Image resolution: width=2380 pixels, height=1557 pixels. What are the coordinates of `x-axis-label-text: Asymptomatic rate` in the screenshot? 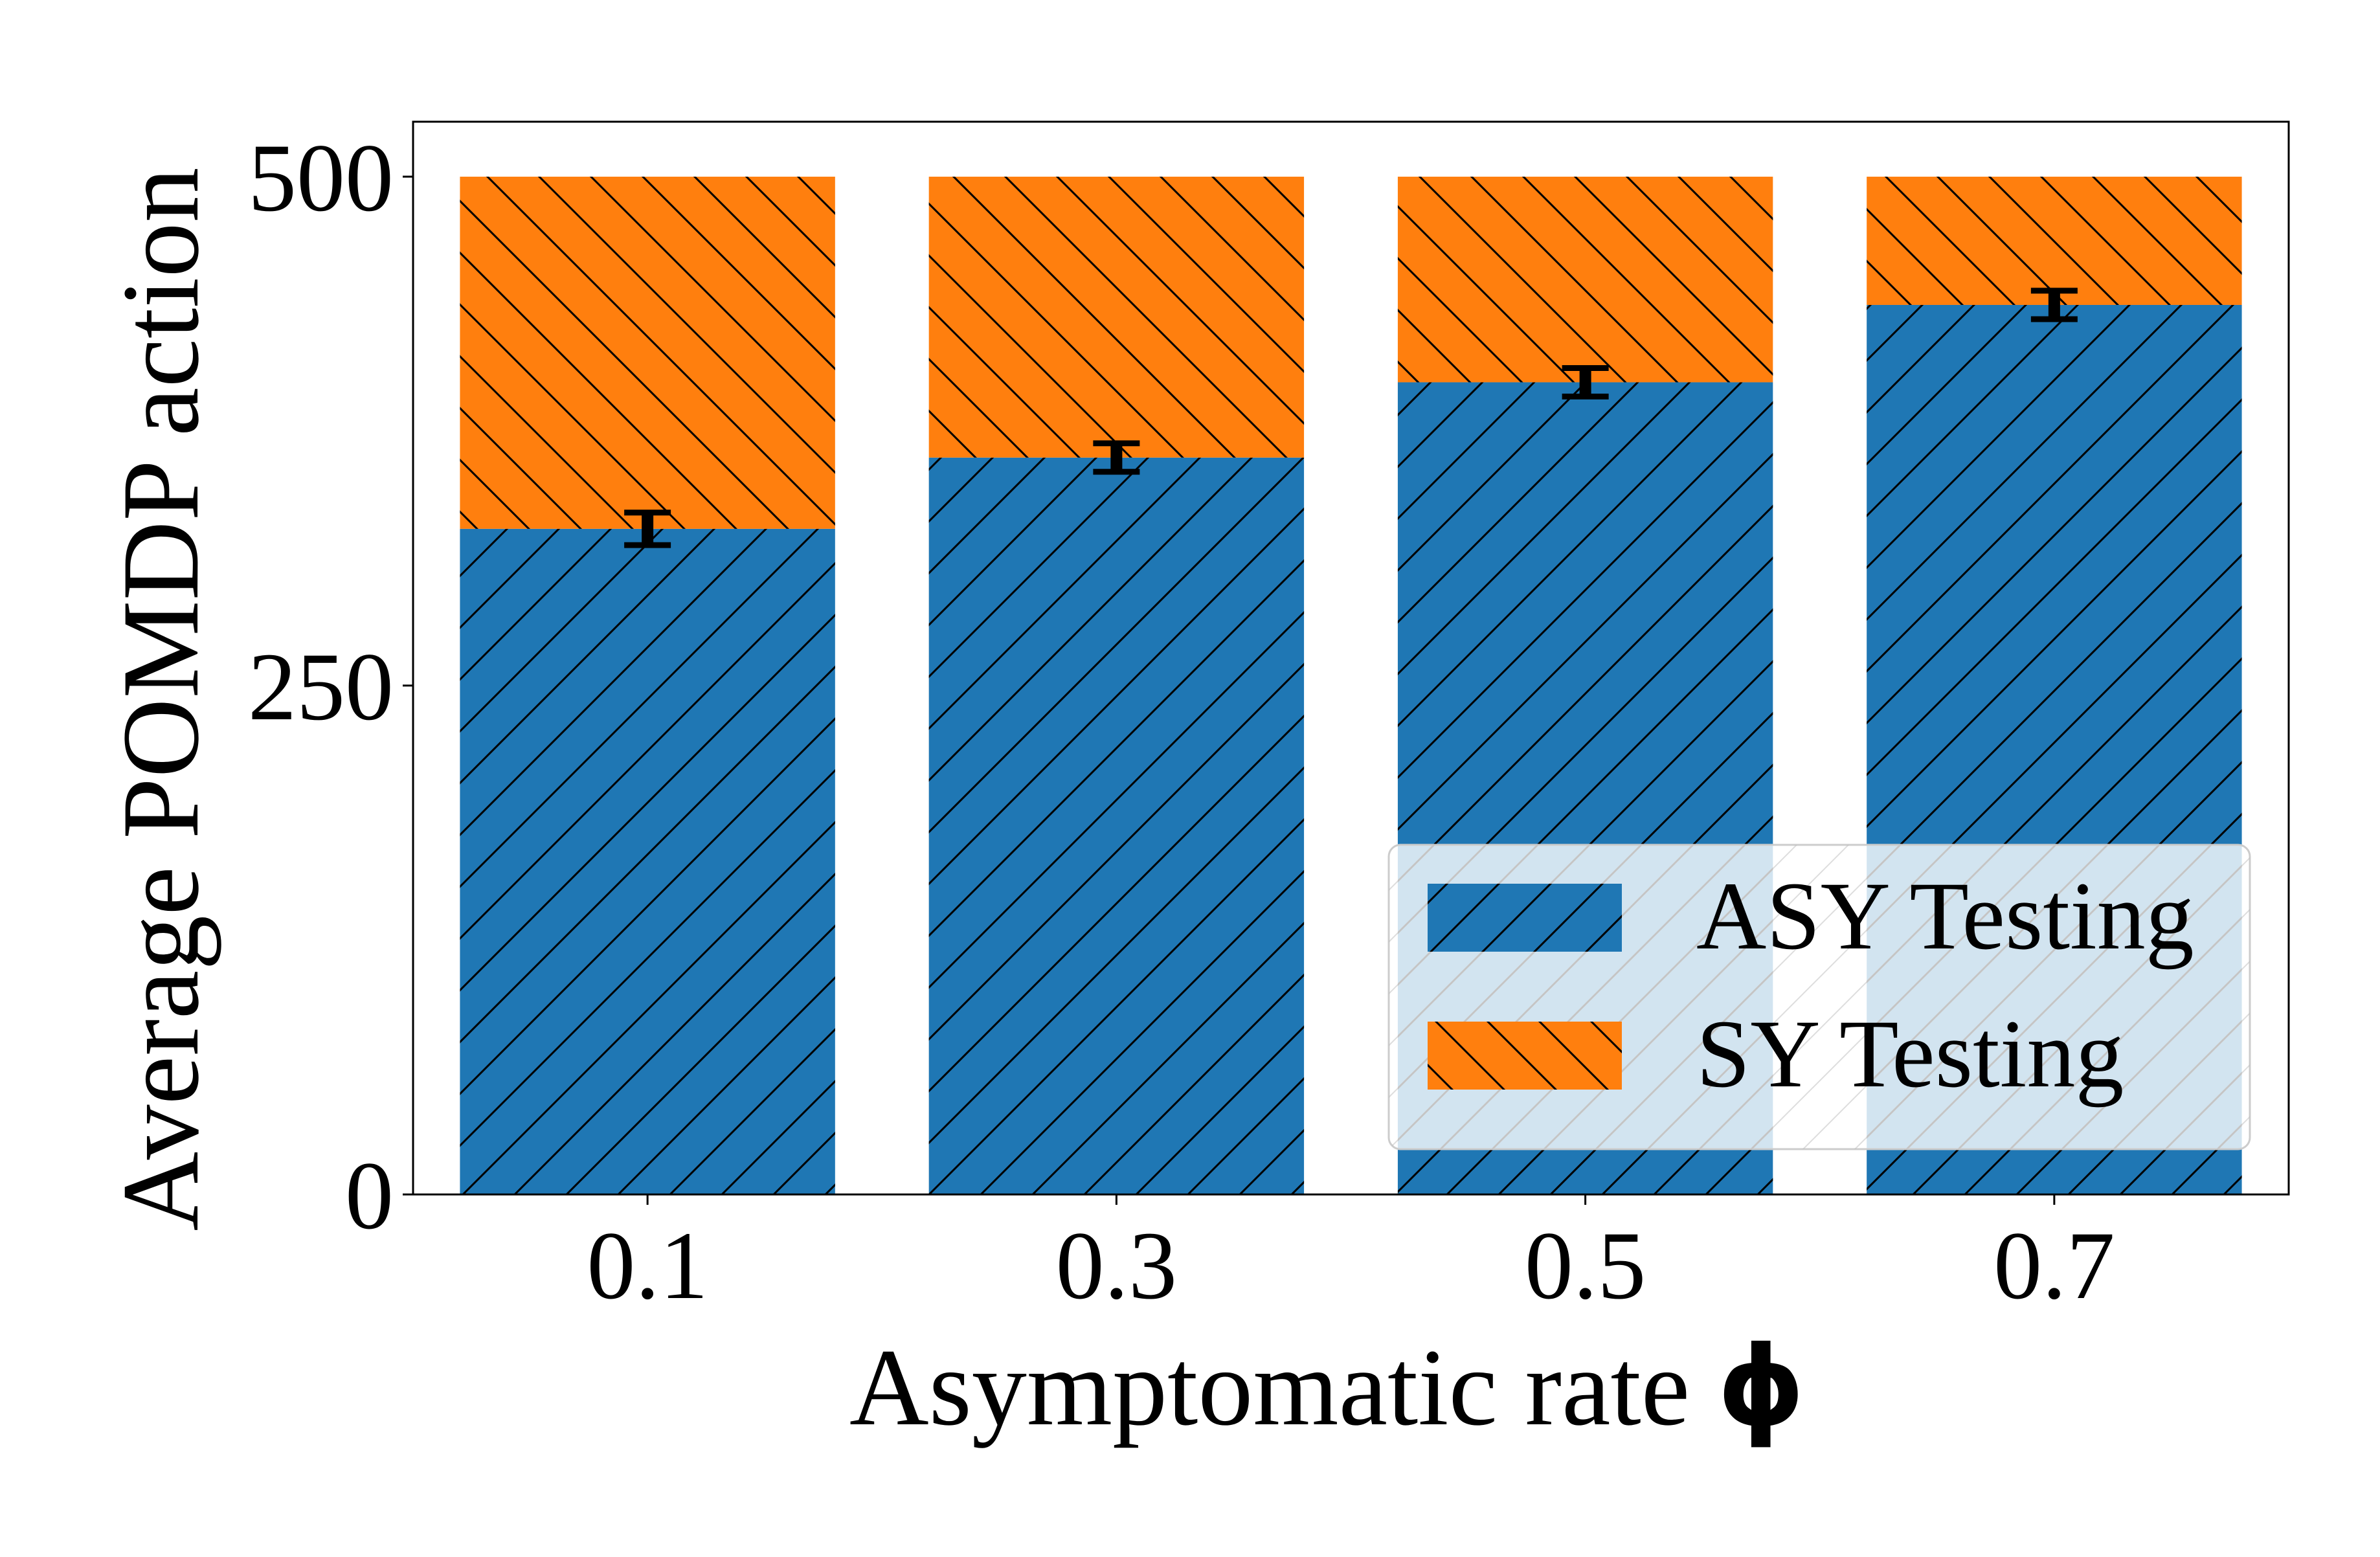 It's located at (1284, 1387).